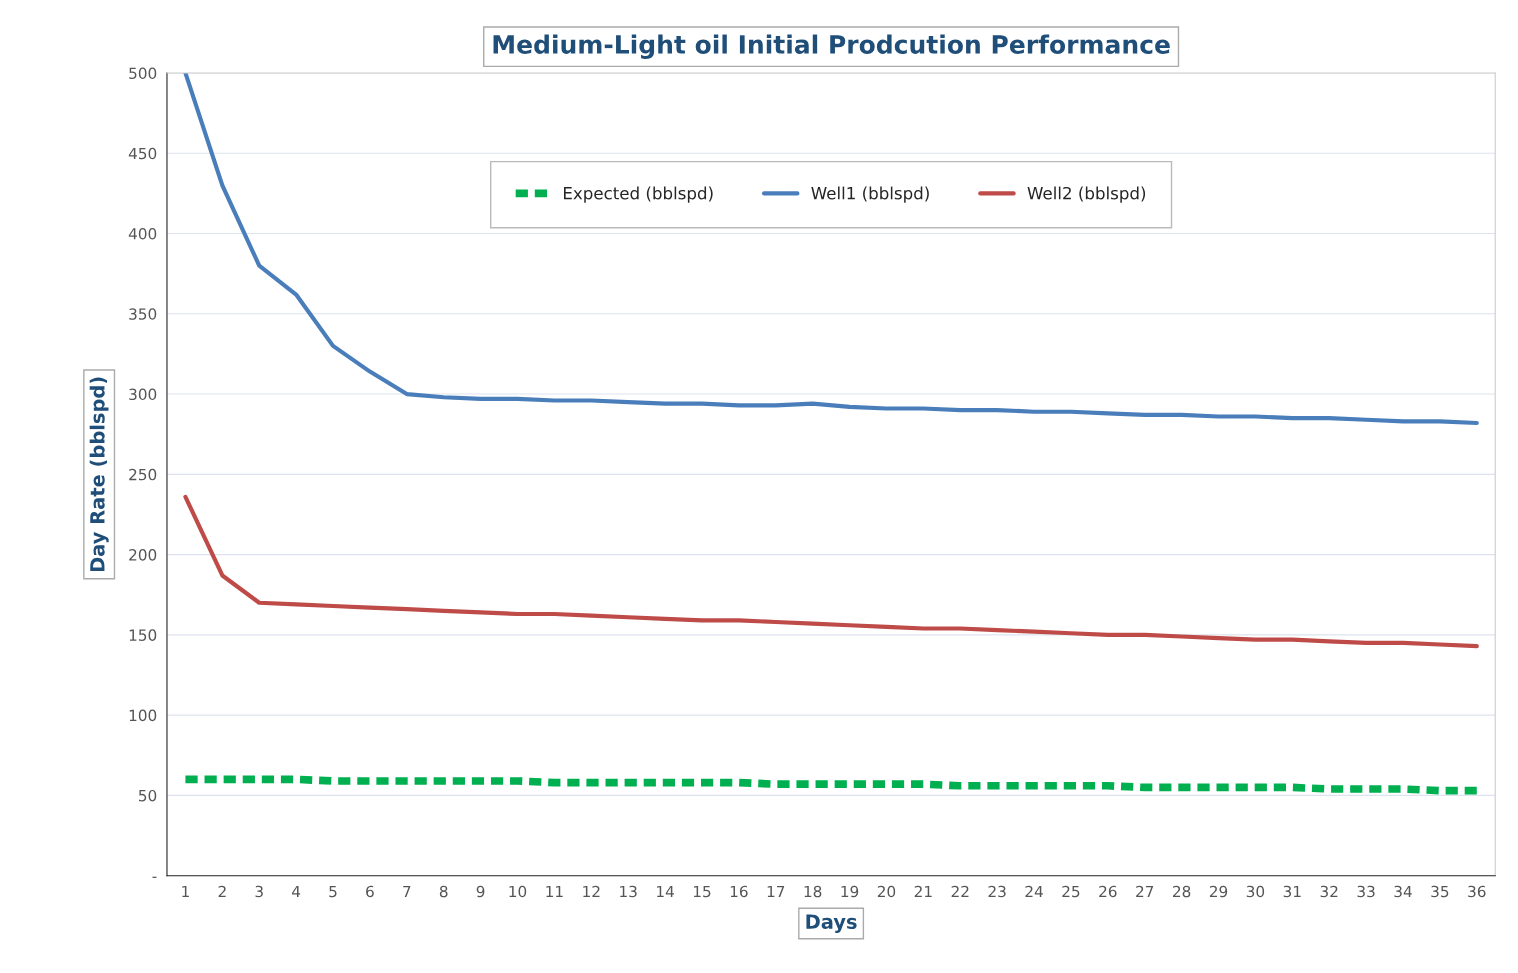  What do you see at coordinates (1403, 891) in the screenshot?
I see `x-tick-label: 34` at bounding box center [1403, 891].